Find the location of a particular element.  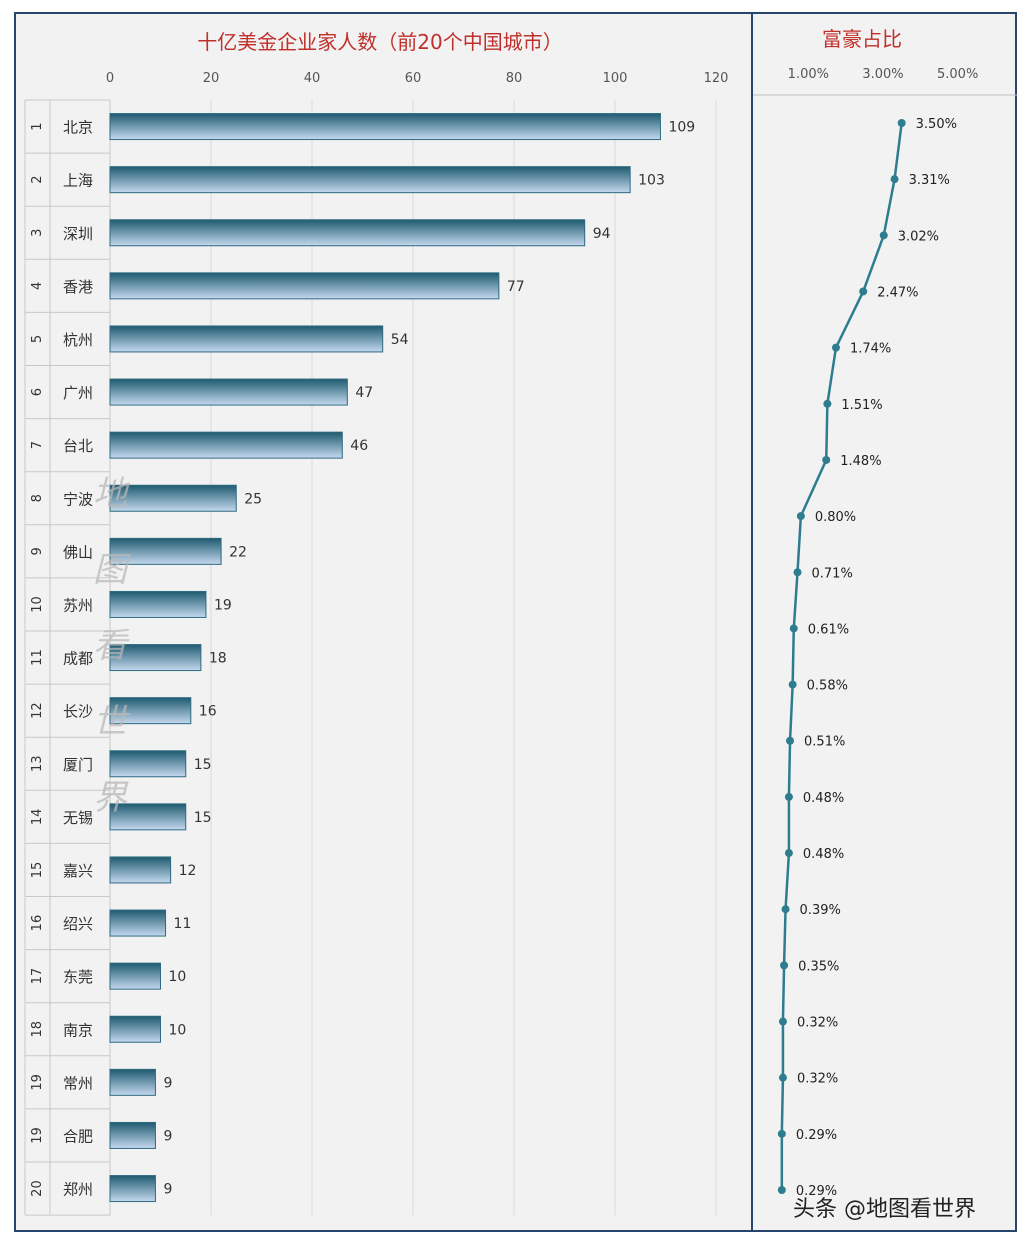

category-label: 苏州 is located at coordinates (78, 605).